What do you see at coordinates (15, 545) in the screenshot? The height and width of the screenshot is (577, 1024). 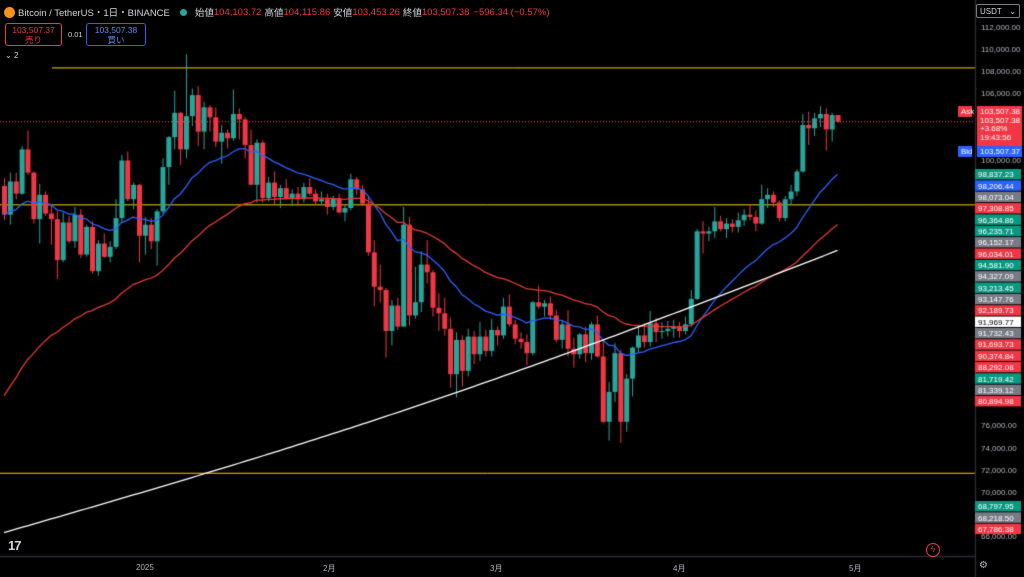 I see `tradingview-logo-icon: 17` at bounding box center [15, 545].